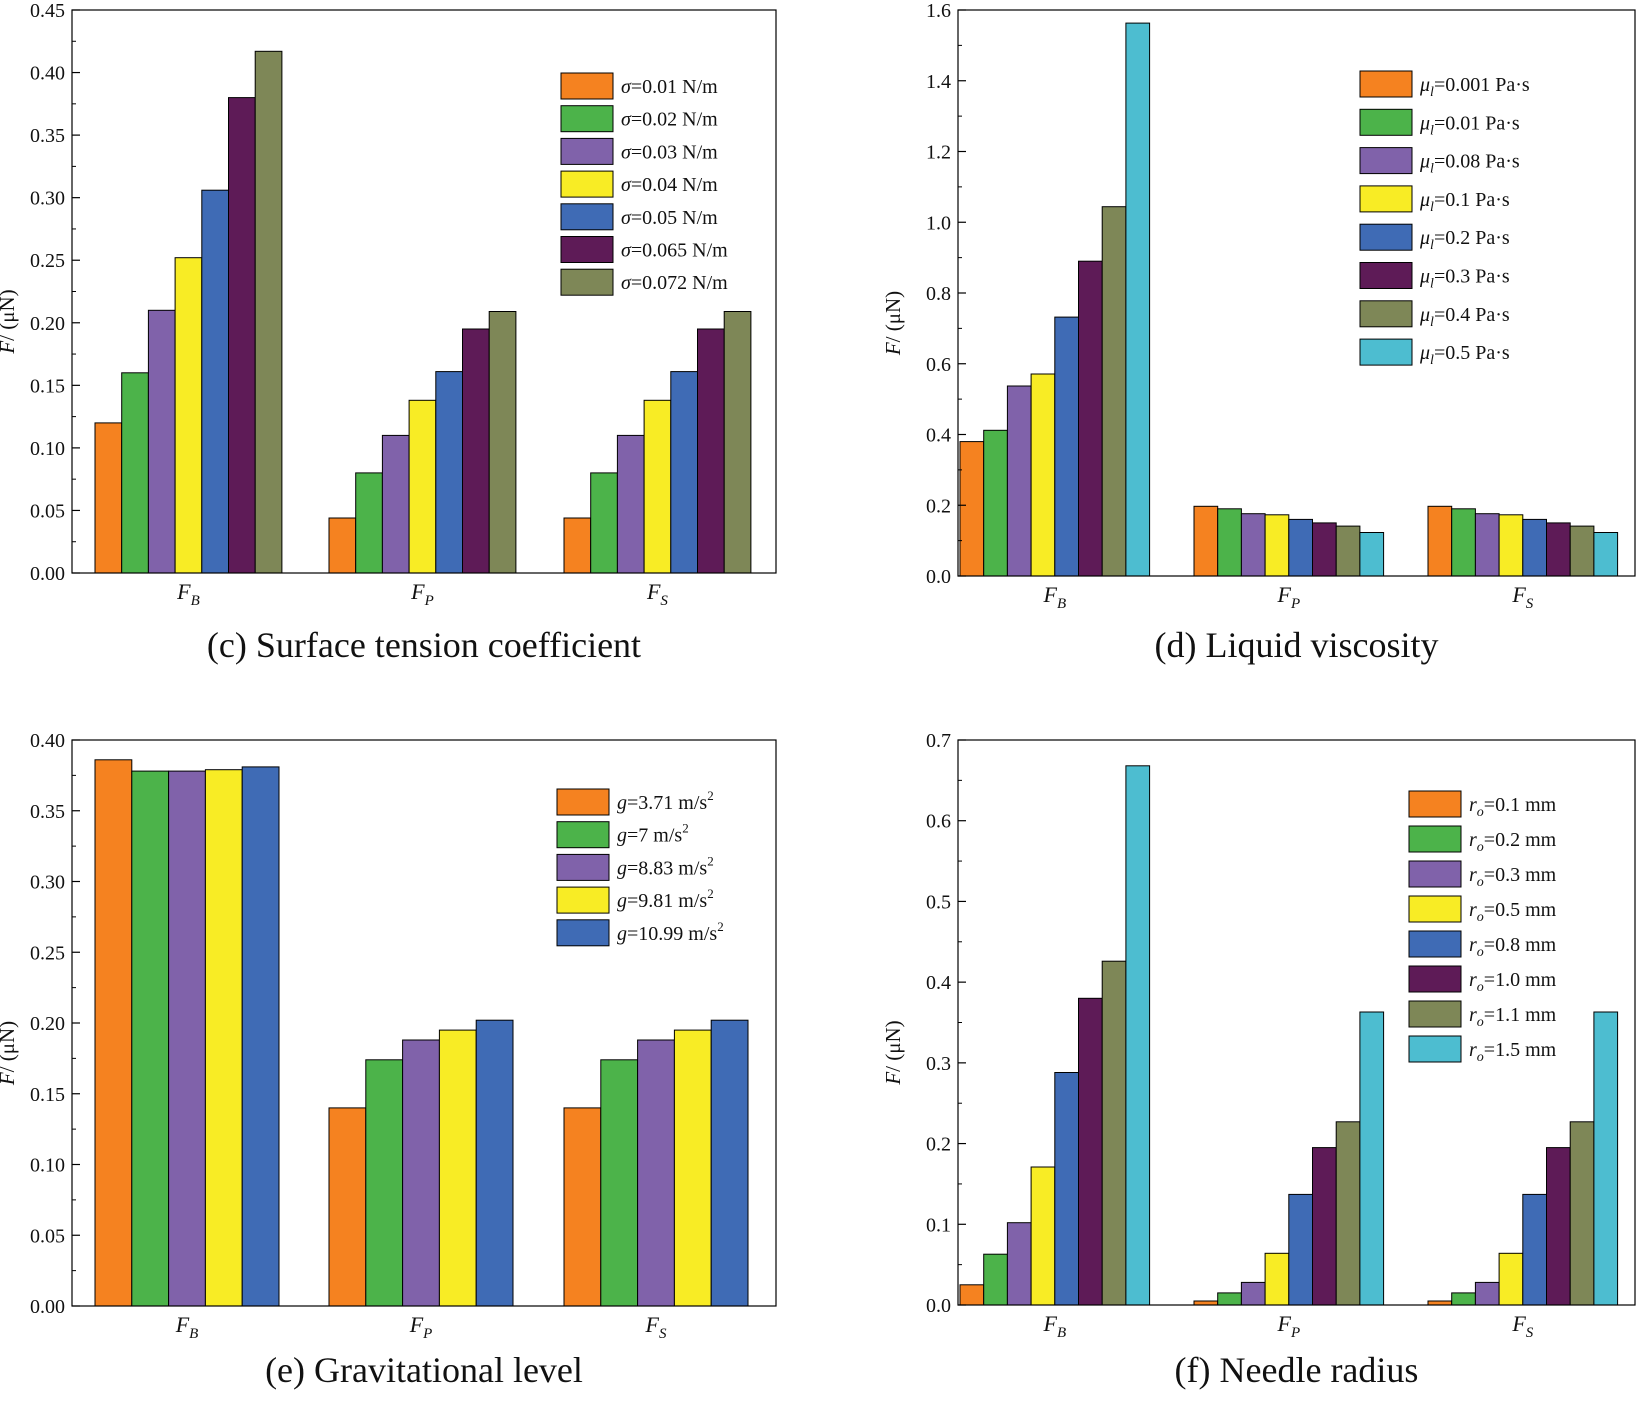  Describe the element at coordinates (424, 1370) in the screenshot. I see `panel-caption: (e) Gravitational level` at that location.